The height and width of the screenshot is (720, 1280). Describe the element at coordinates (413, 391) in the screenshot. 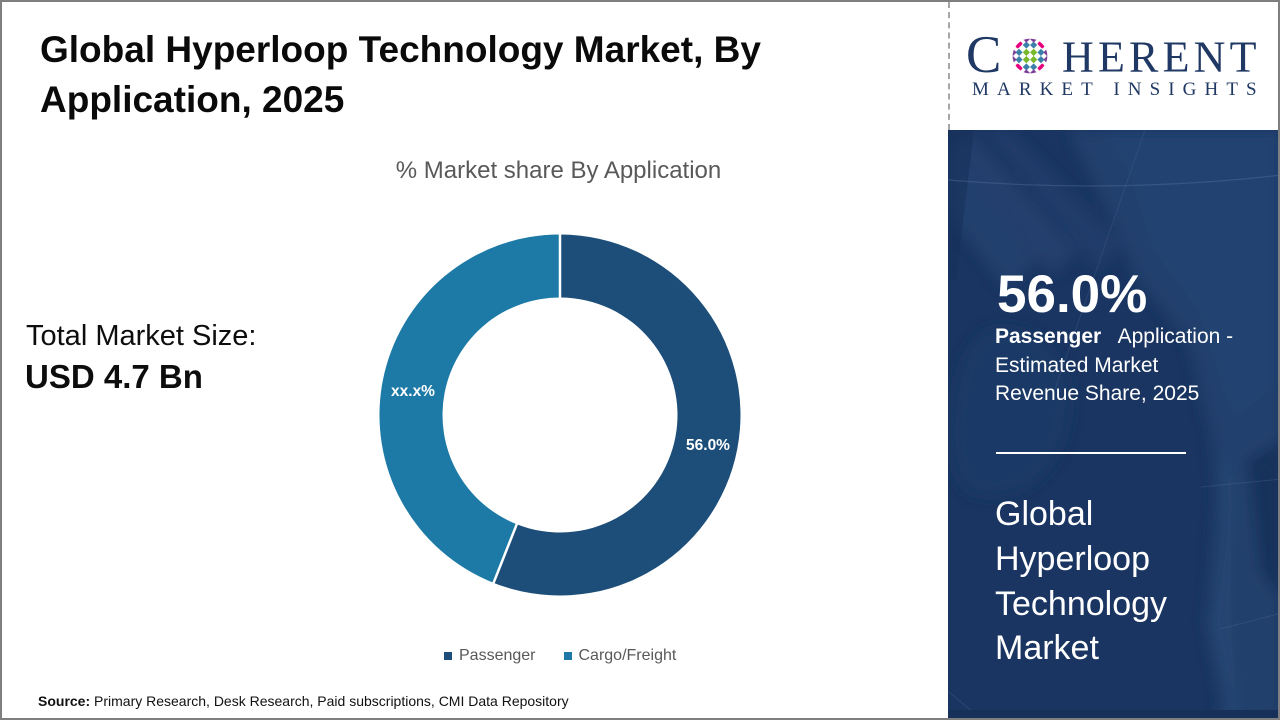

I see `svg-text: xx.x%` at that location.